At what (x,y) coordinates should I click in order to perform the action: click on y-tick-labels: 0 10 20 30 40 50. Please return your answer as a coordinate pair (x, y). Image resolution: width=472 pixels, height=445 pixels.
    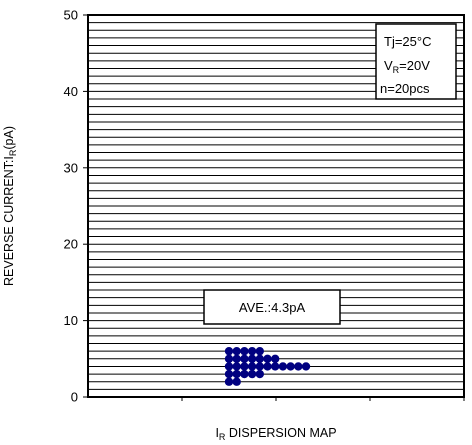
    Looking at the image, I should click on (76, 206).